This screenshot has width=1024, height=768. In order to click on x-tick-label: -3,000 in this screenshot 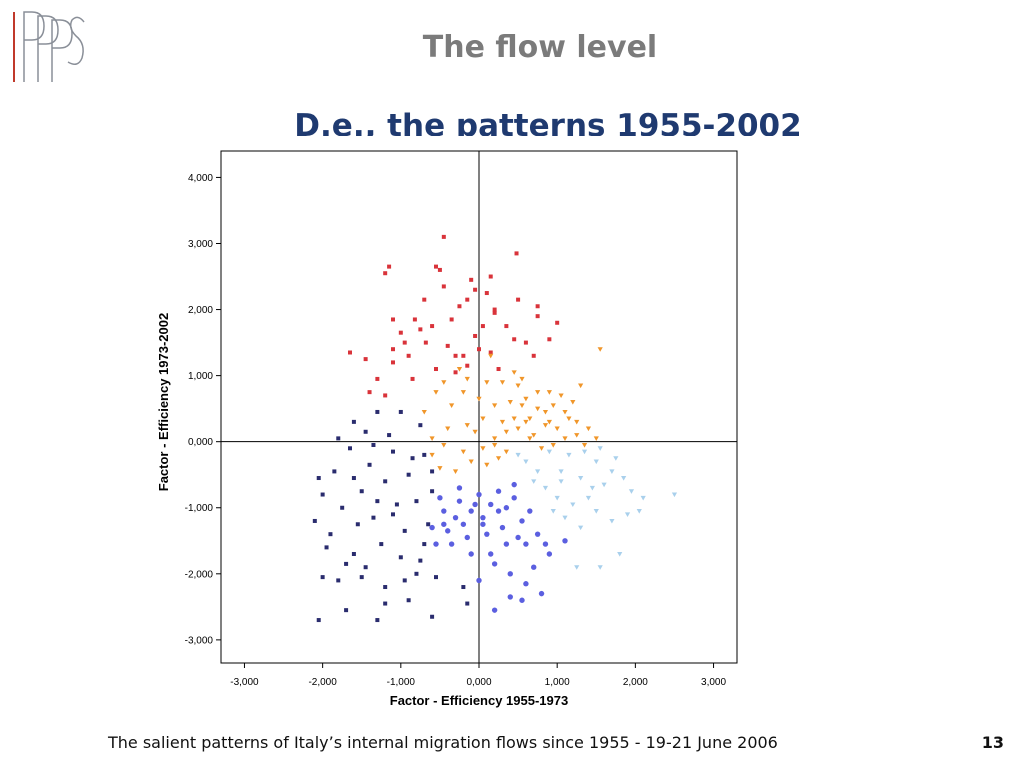, I will do `click(244, 682)`.